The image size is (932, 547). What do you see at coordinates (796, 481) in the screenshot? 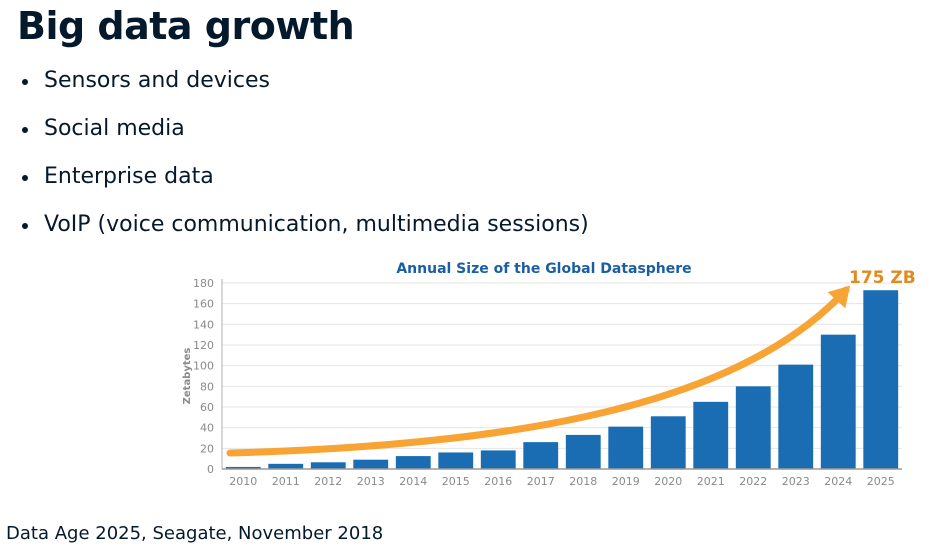
I see `x-tick-label: 2023` at bounding box center [796, 481].